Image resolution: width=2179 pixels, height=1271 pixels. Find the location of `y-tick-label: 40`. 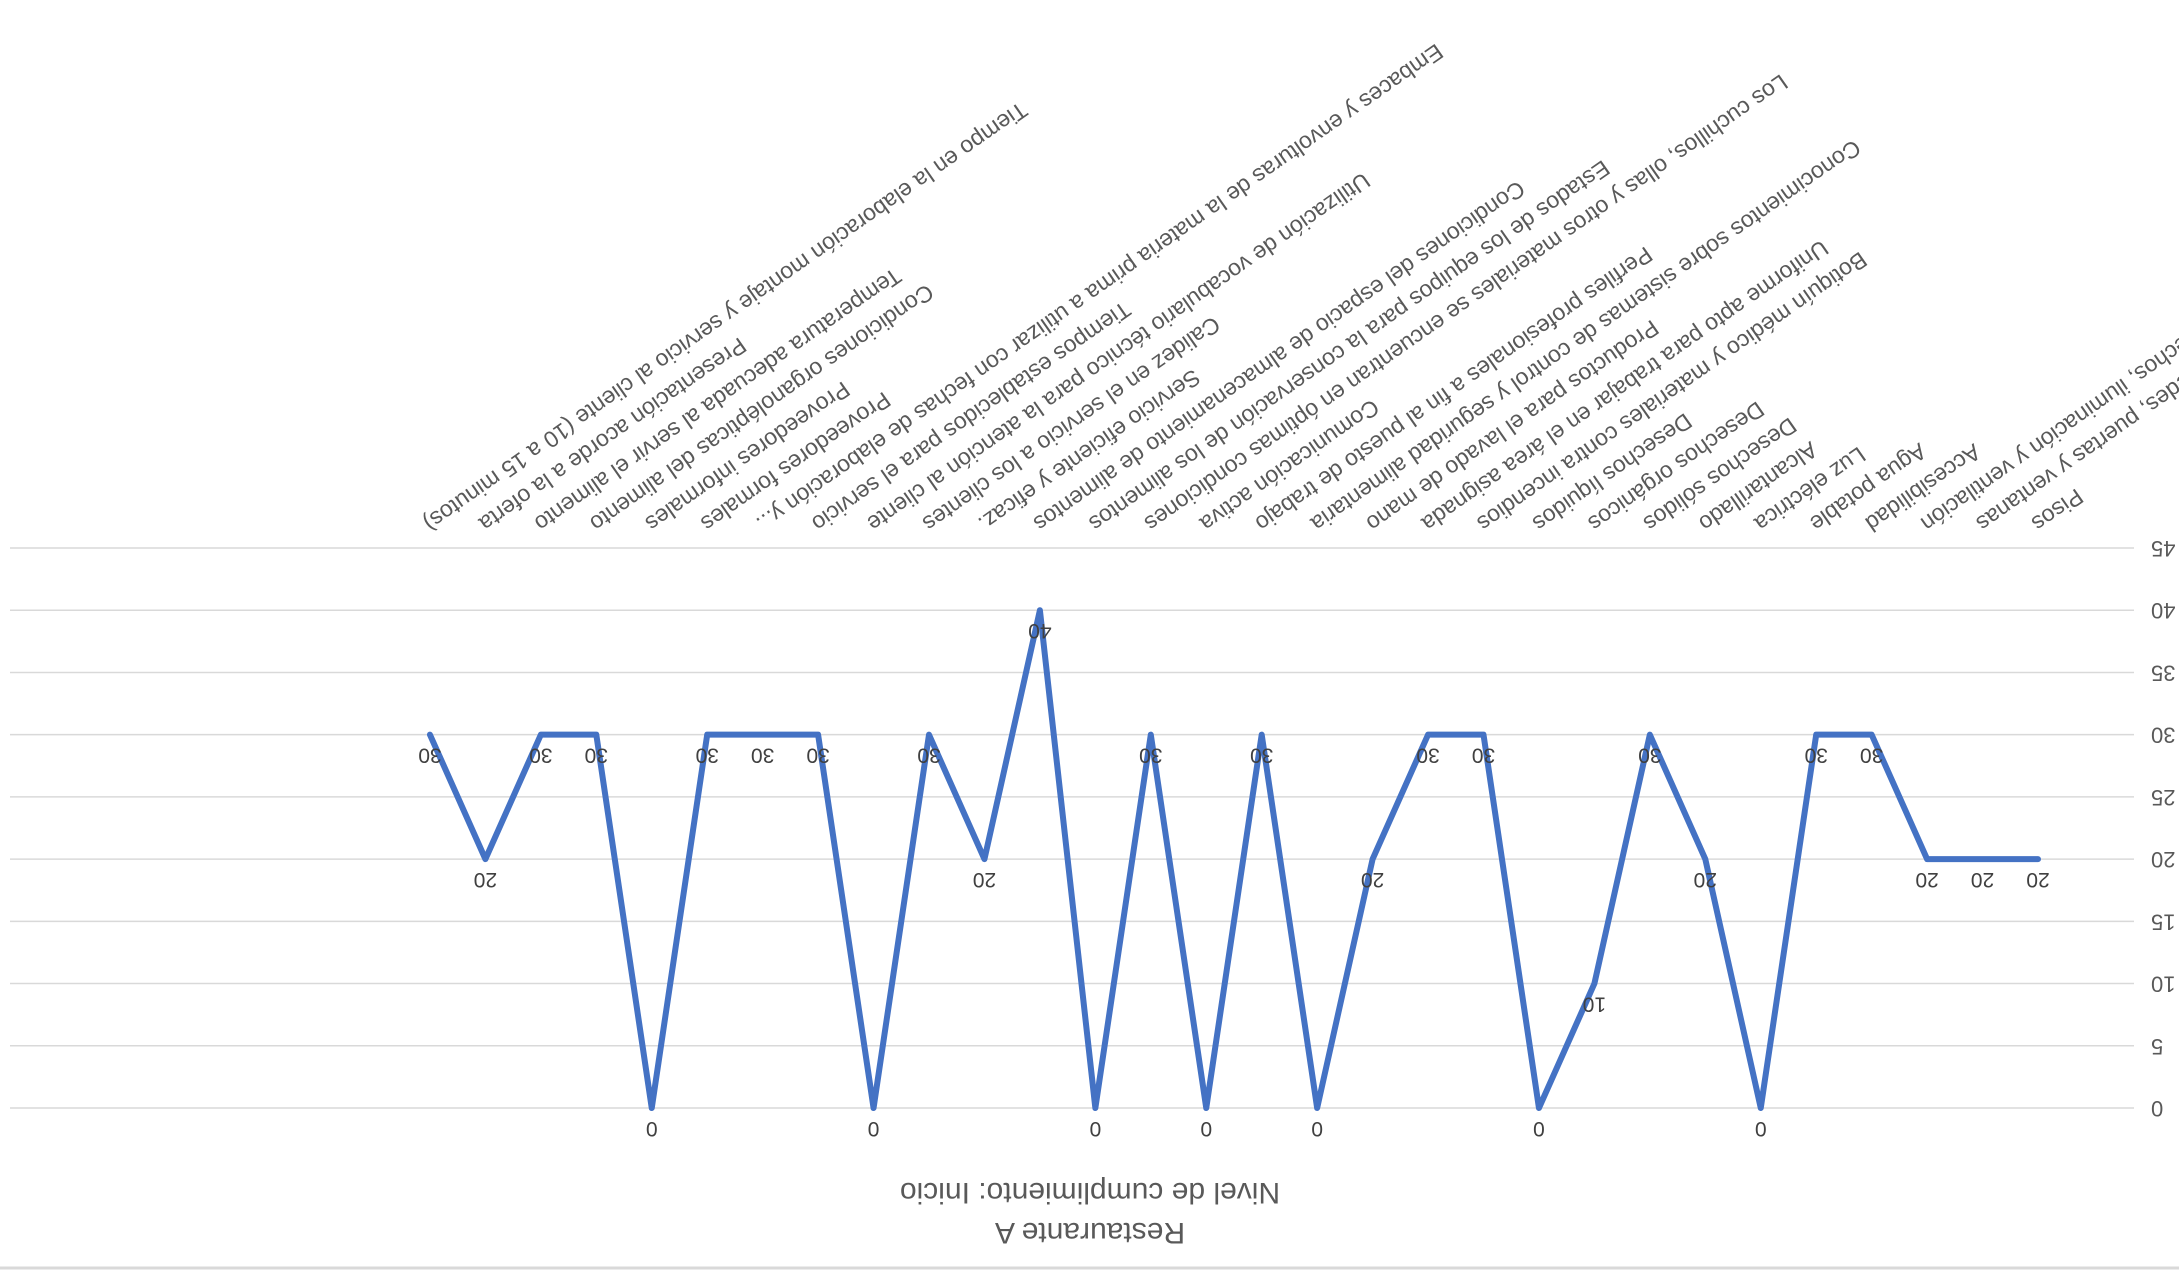

y-tick-label: 40 is located at coordinates (2163, 610).